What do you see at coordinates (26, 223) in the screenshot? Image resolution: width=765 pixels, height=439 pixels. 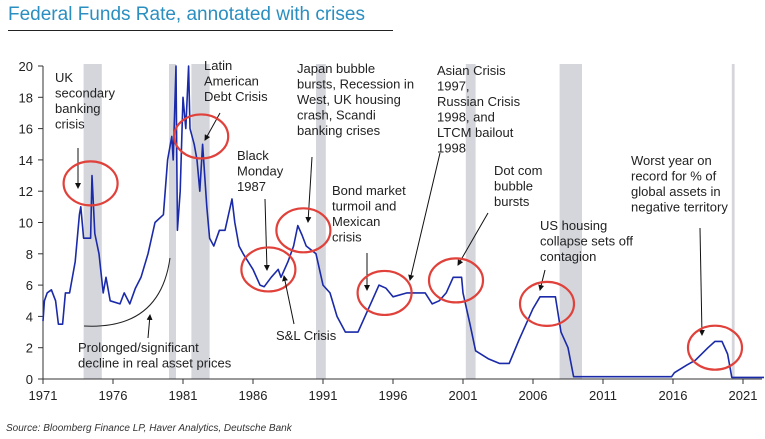 I see `y-tick-label: 10` at bounding box center [26, 223].